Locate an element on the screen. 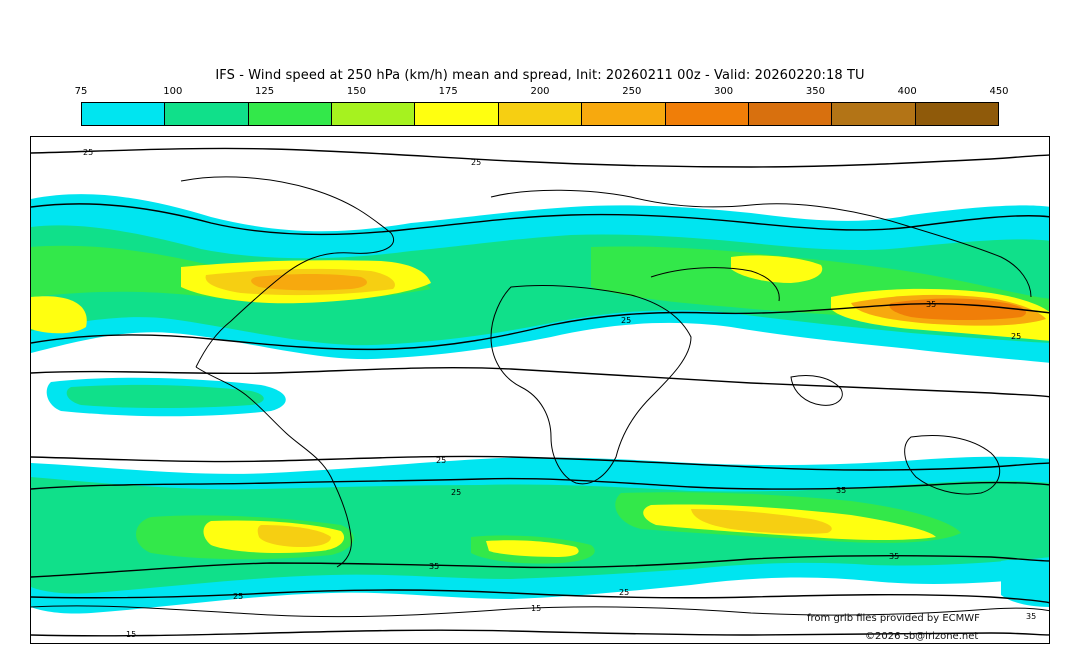 The height and width of the screenshot is (658, 1080). color-scale-tick-label: 175 is located at coordinates (448, 91).